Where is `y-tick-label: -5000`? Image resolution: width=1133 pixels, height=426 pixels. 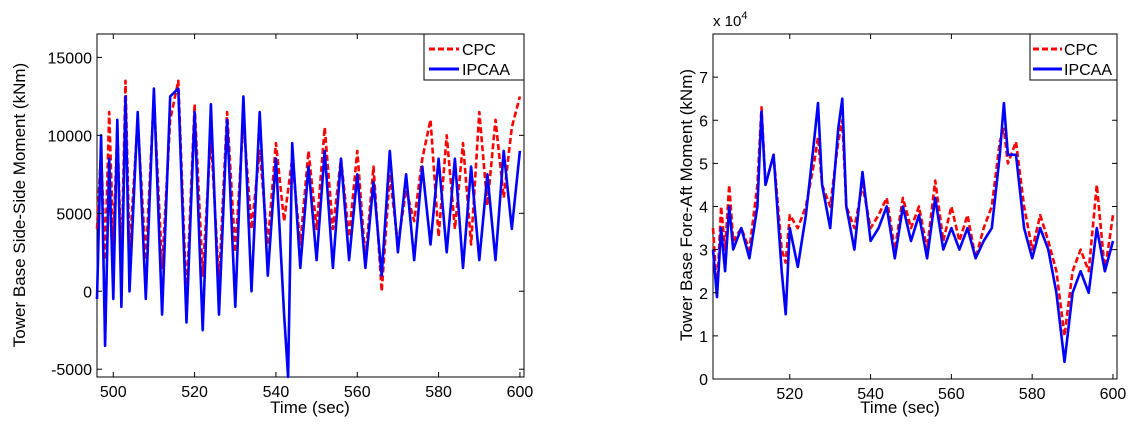
y-tick-label: -5000 is located at coordinates (71, 370).